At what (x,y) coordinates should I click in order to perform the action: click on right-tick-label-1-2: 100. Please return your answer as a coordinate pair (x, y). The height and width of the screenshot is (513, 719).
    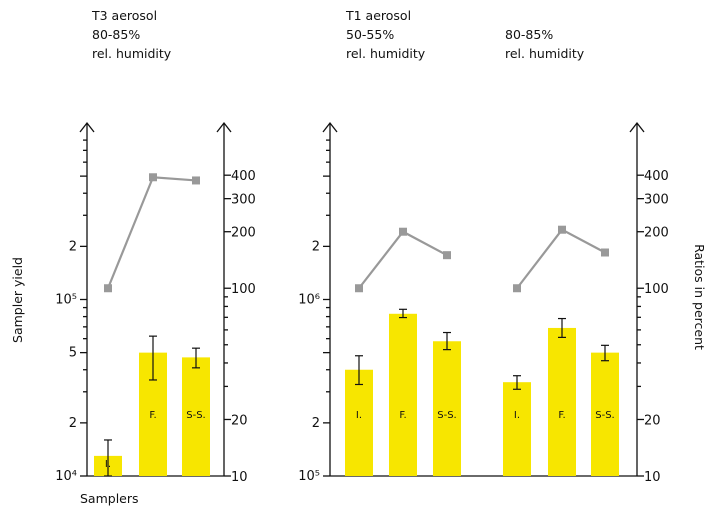
    Looking at the image, I should click on (656, 289).